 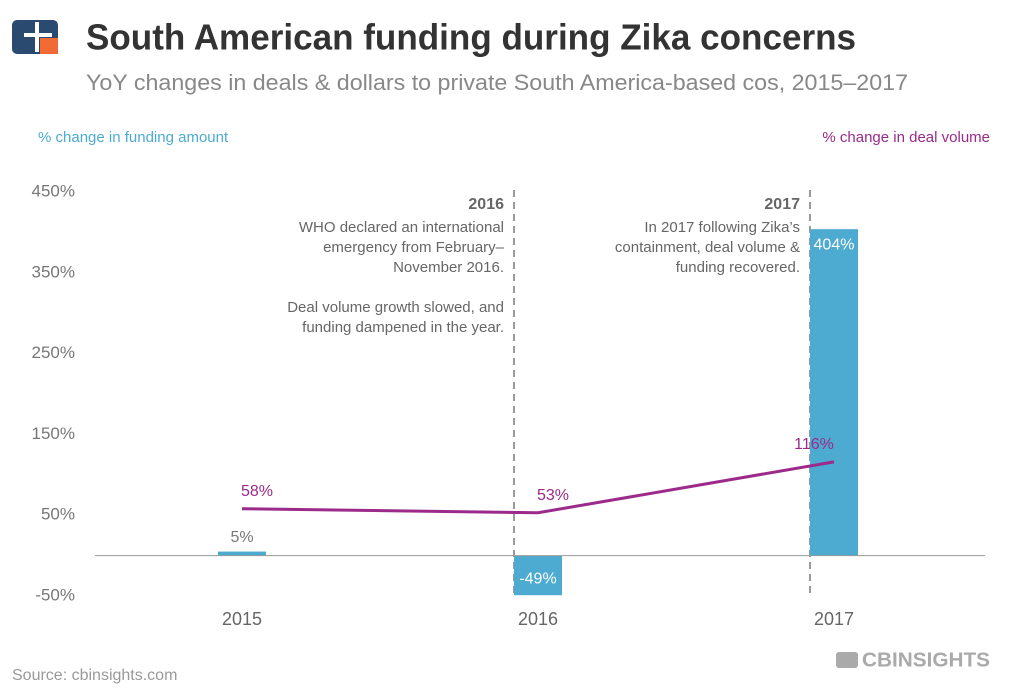 I want to click on annotation-text: emergency from February–, so click(x=414, y=247).